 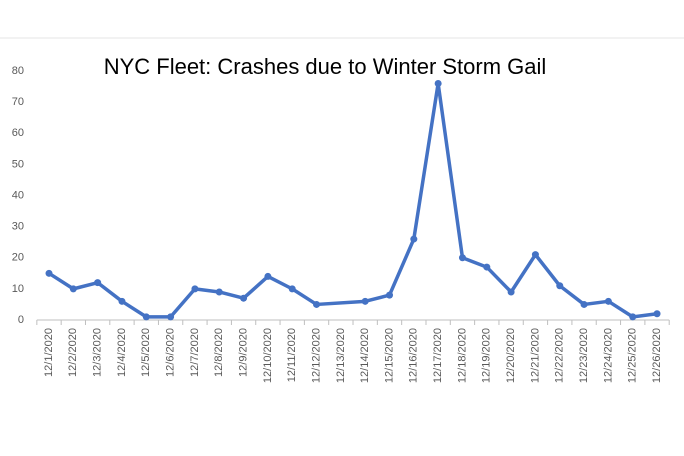 I want to click on y-tick-label: 50, so click(x=18, y=164).